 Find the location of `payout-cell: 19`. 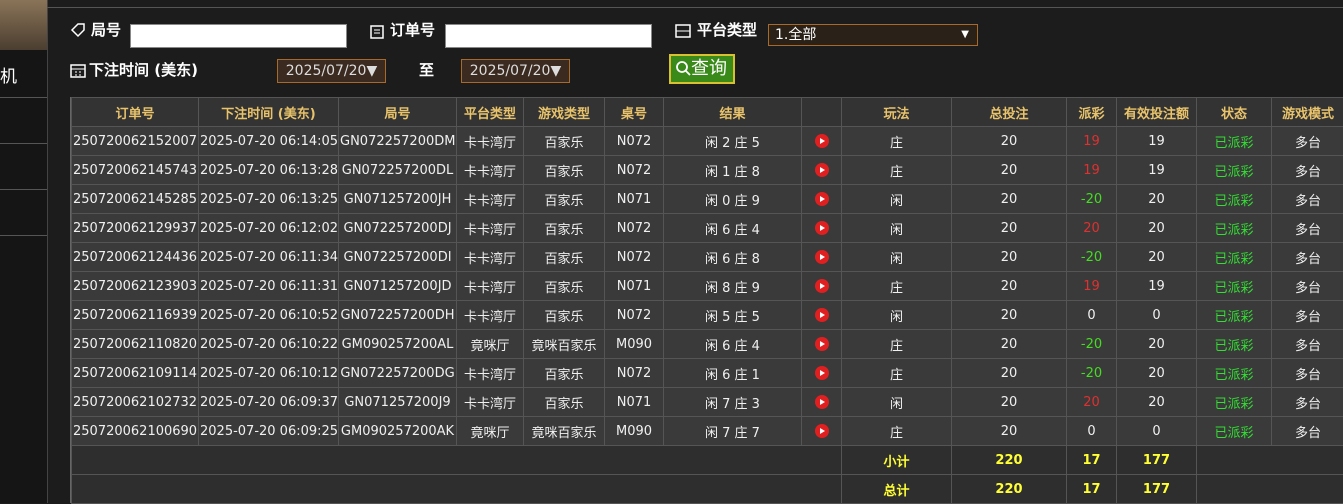

payout-cell: 19 is located at coordinates (1092, 170).